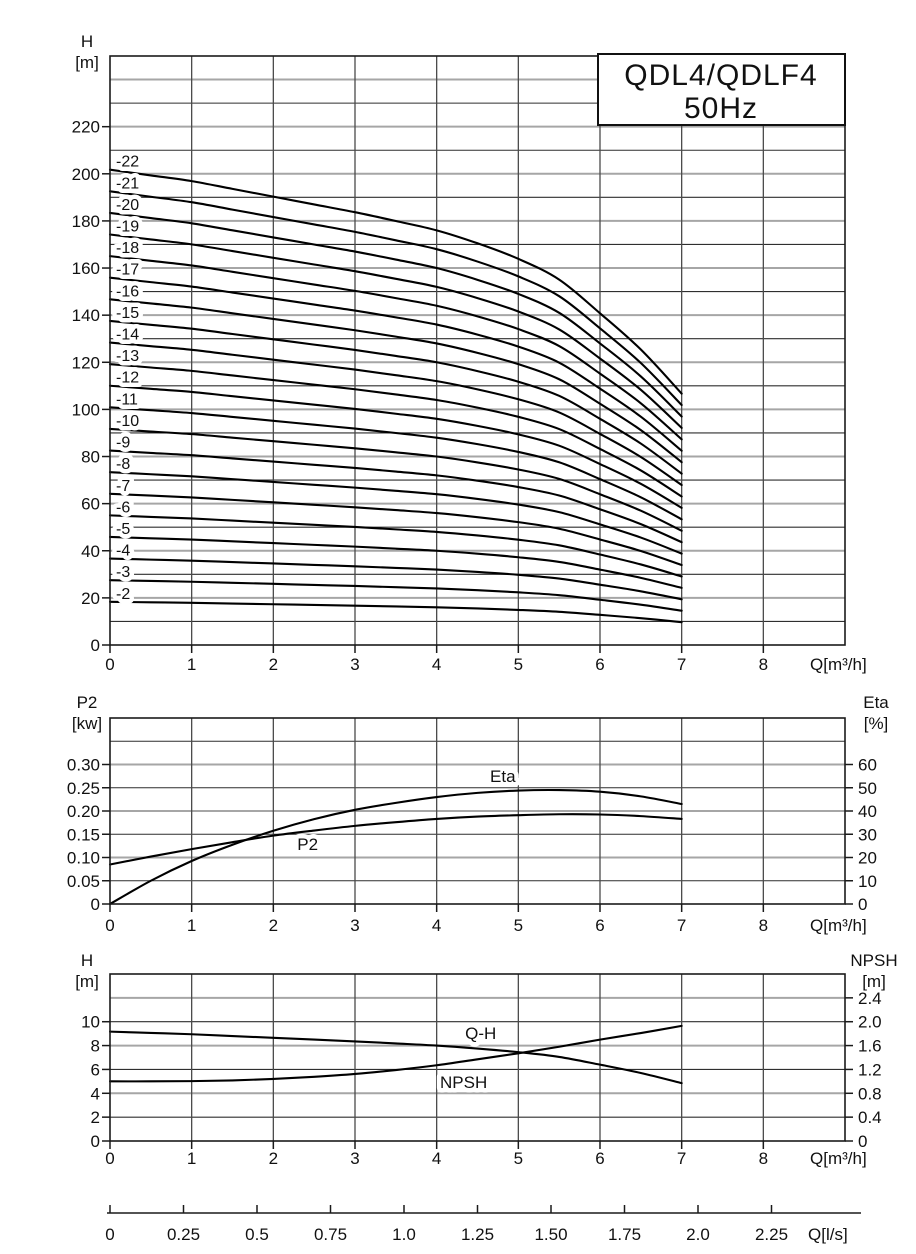 The image size is (916, 1254). I want to click on left-tick-label: 220, so click(86, 127).